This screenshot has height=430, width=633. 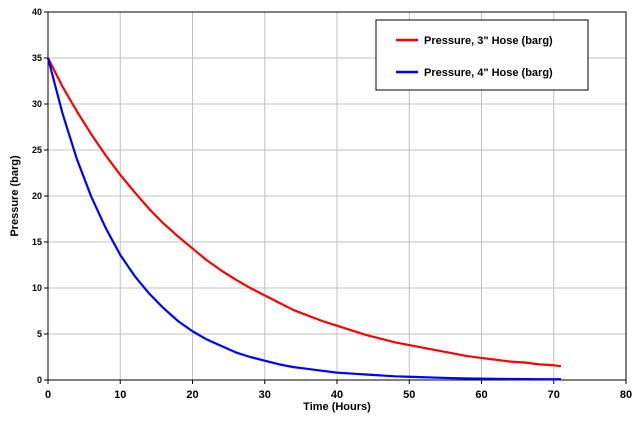 I want to click on x-tick-label: 30, so click(x=265, y=395).